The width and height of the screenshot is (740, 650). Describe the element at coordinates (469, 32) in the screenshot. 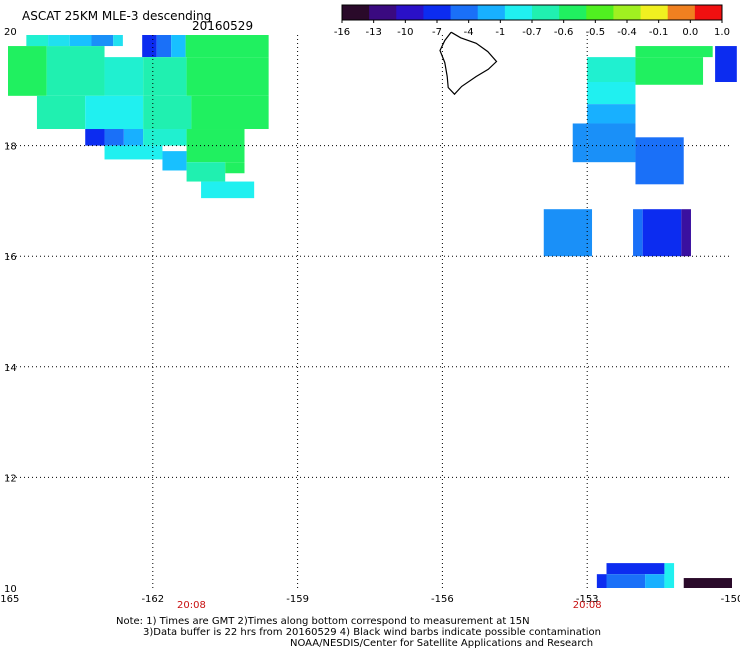

I see `colorbar-label: -4` at that location.